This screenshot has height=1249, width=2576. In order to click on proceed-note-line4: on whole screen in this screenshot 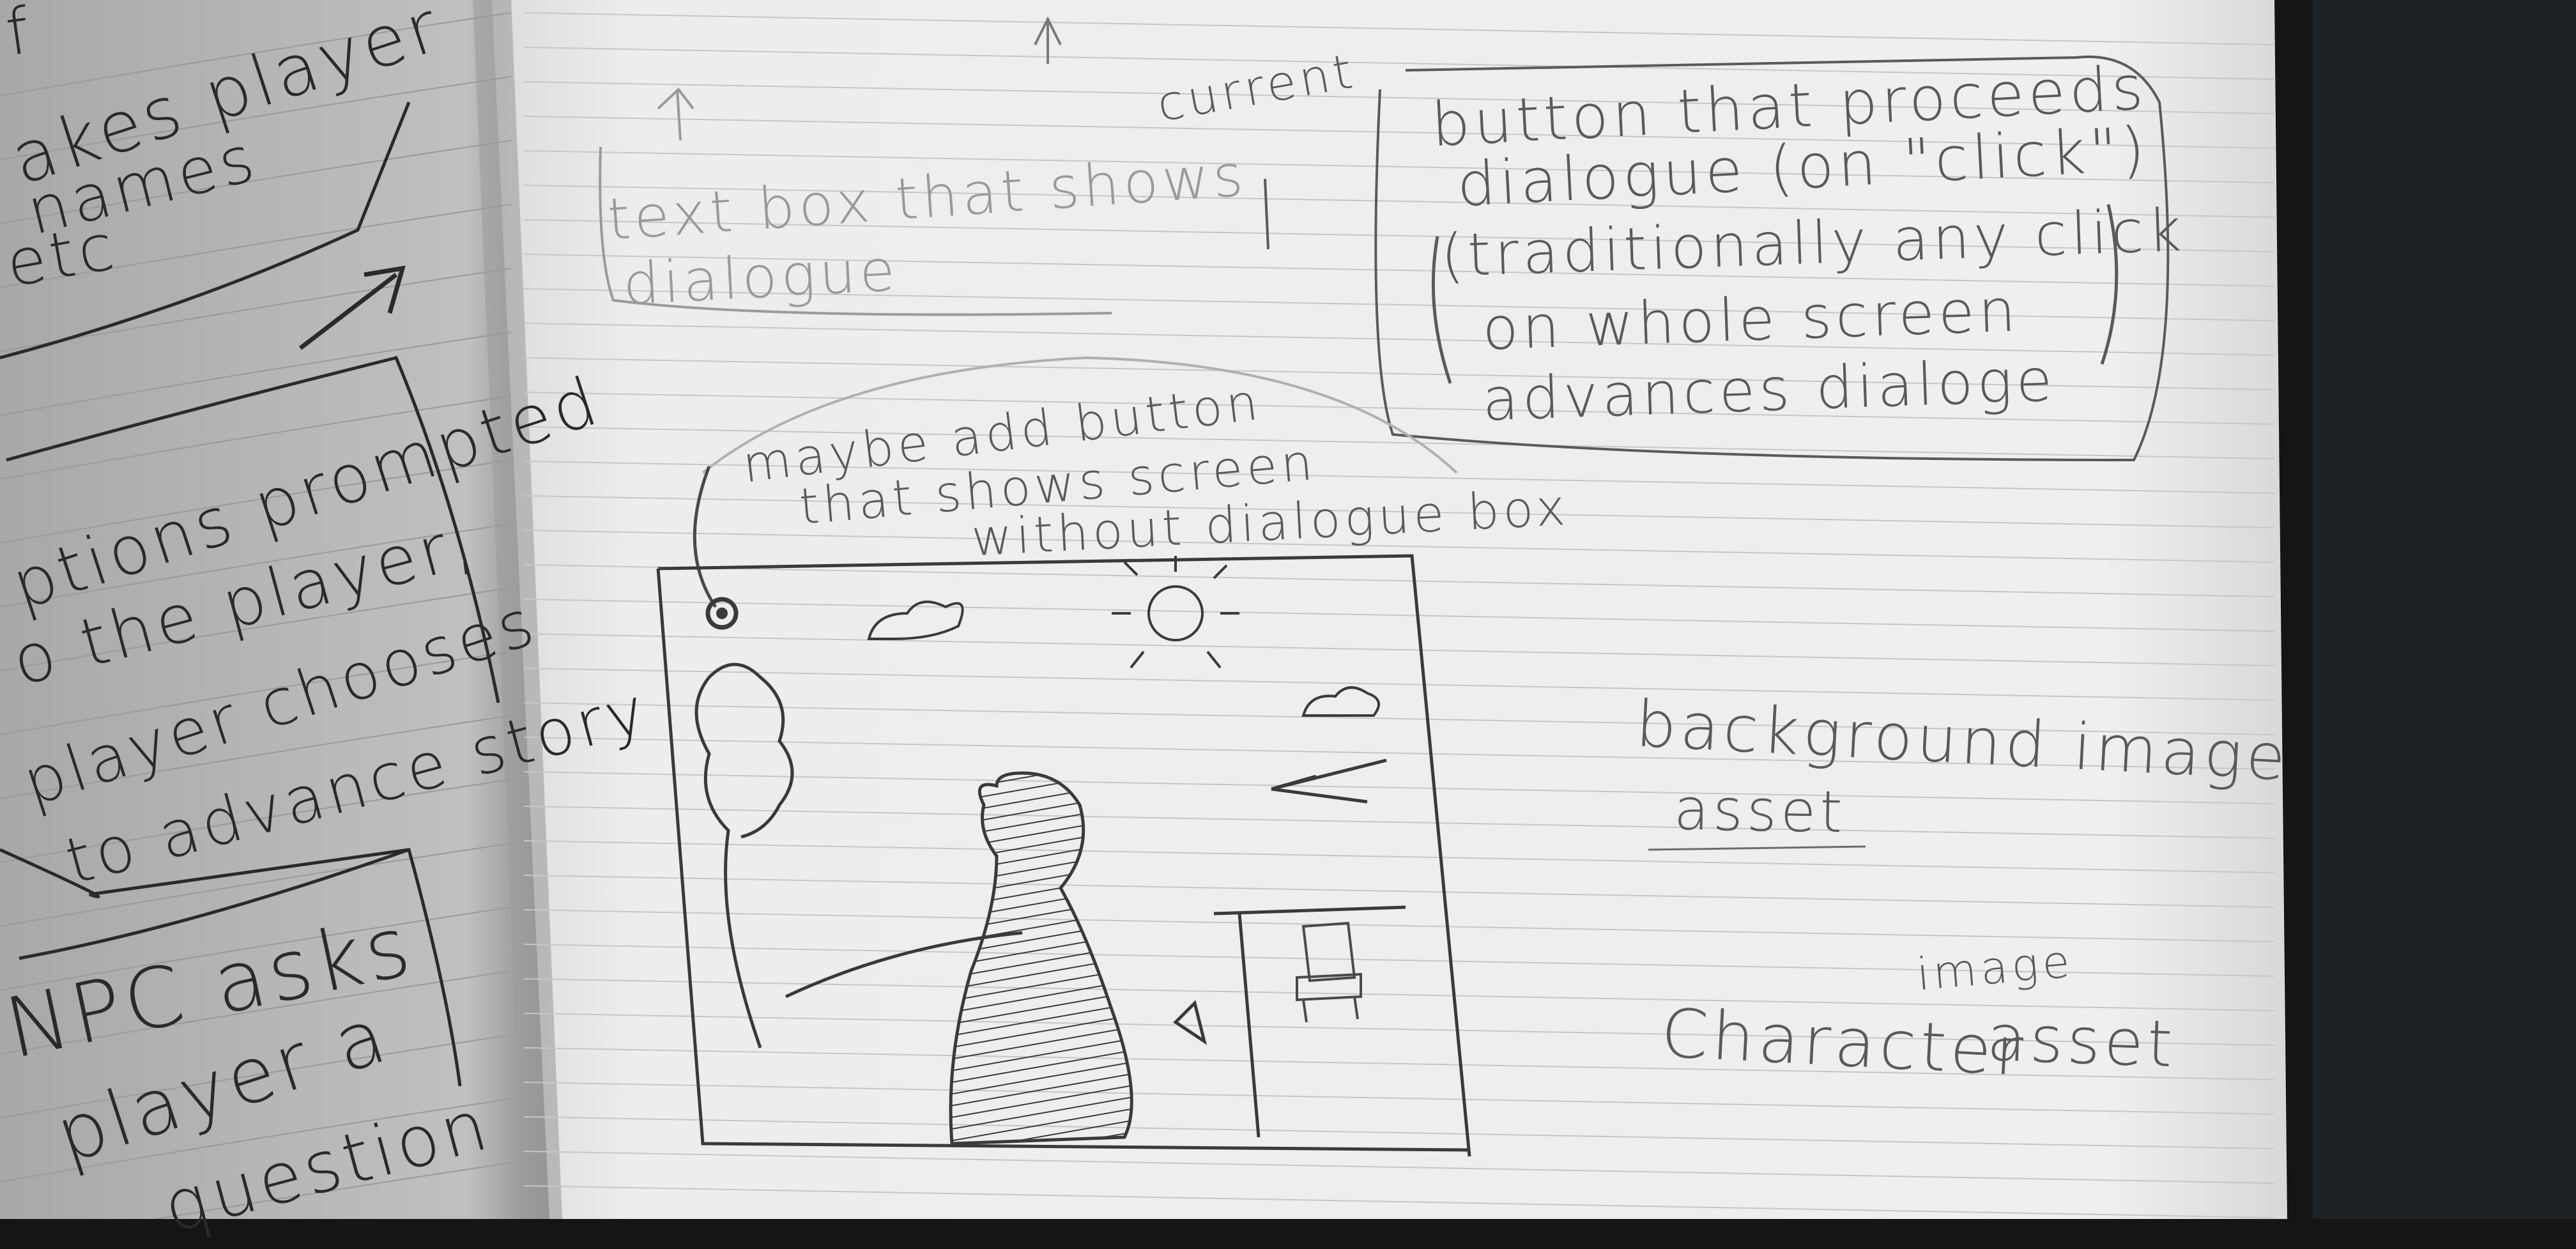, I will do `click(1751, 320)`.